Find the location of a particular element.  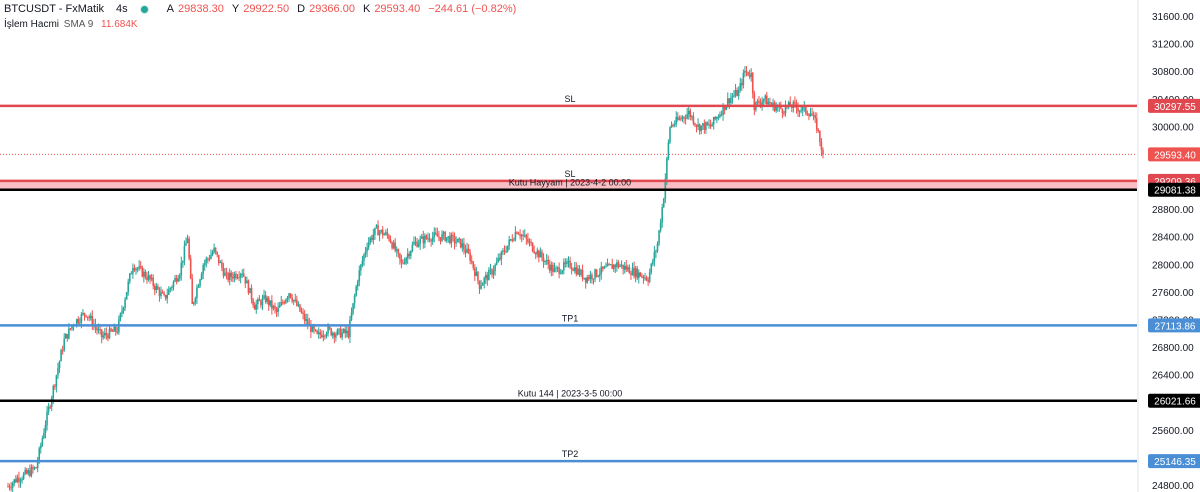

close-value: 29593.40 is located at coordinates (397, 9).